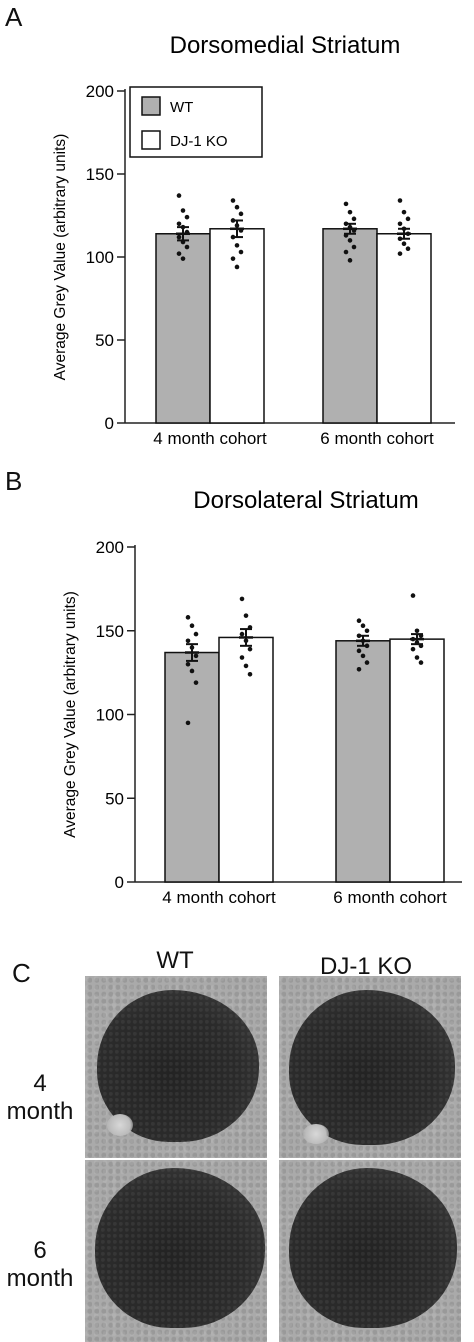 The height and width of the screenshot is (1342, 474). I want to click on column-label-wt: WT, so click(175, 960).